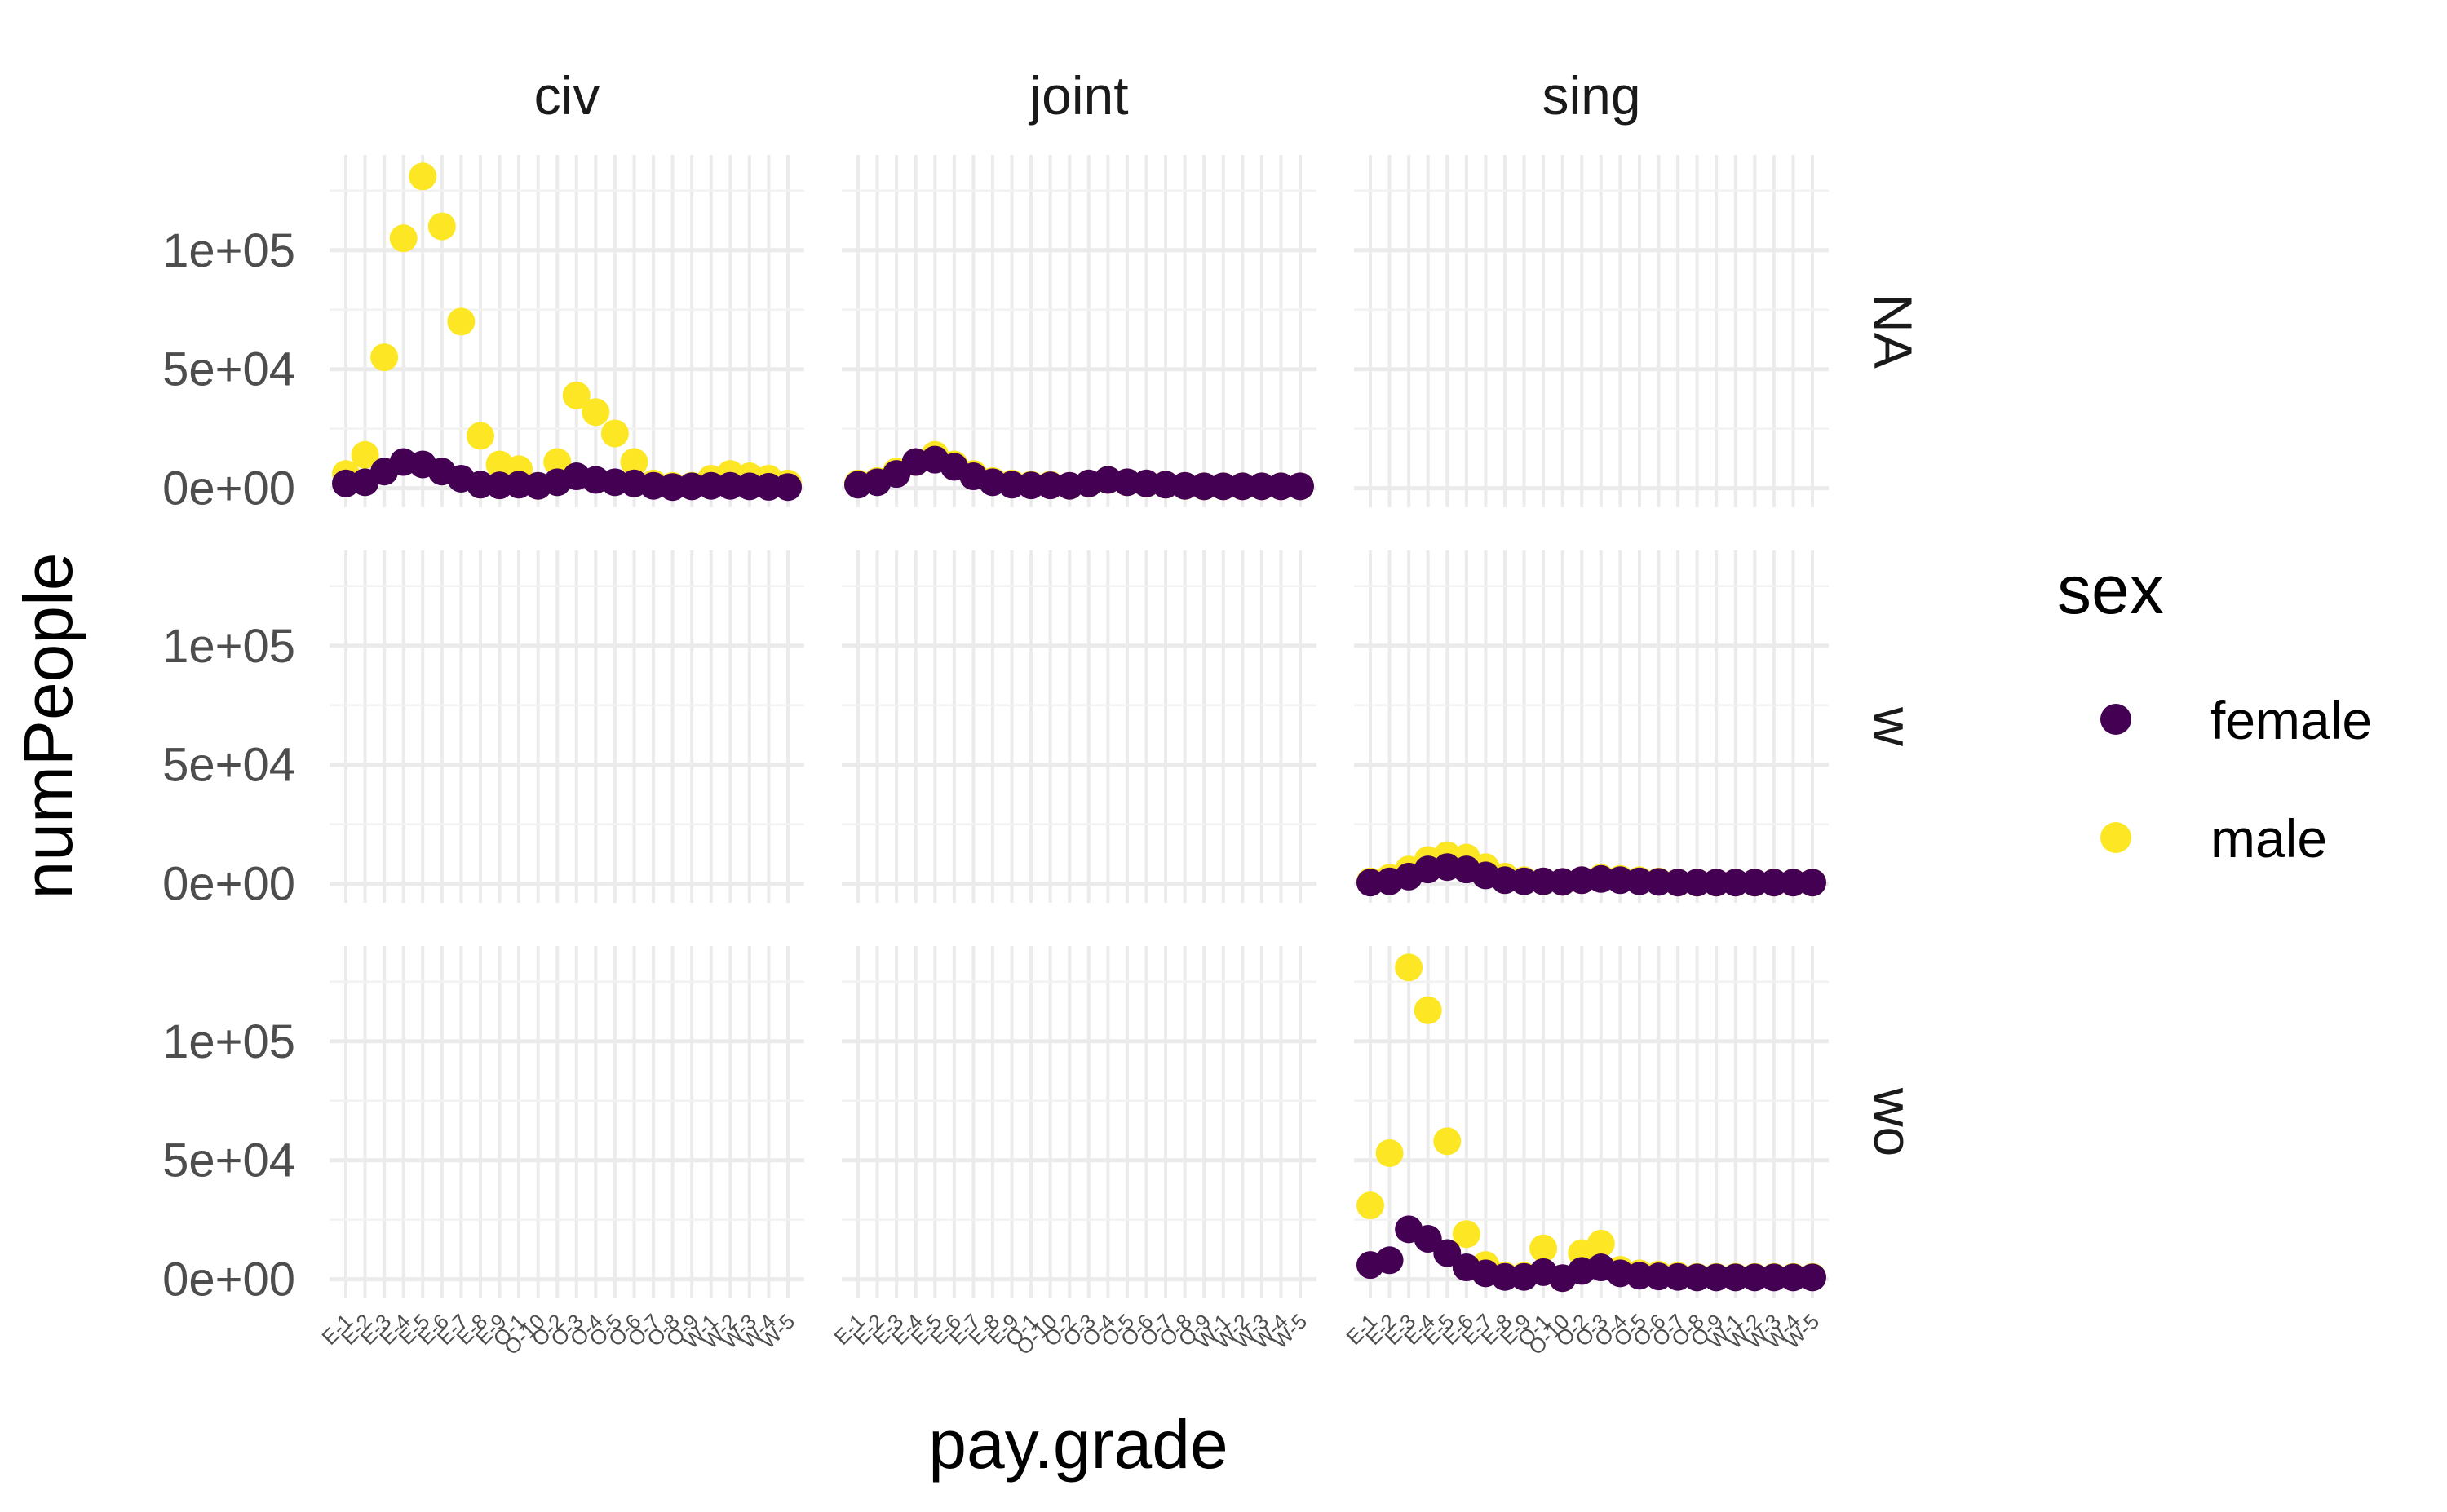 The height and width of the screenshot is (1512, 2447). I want to click on legend-label-female: female, so click(2291, 720).